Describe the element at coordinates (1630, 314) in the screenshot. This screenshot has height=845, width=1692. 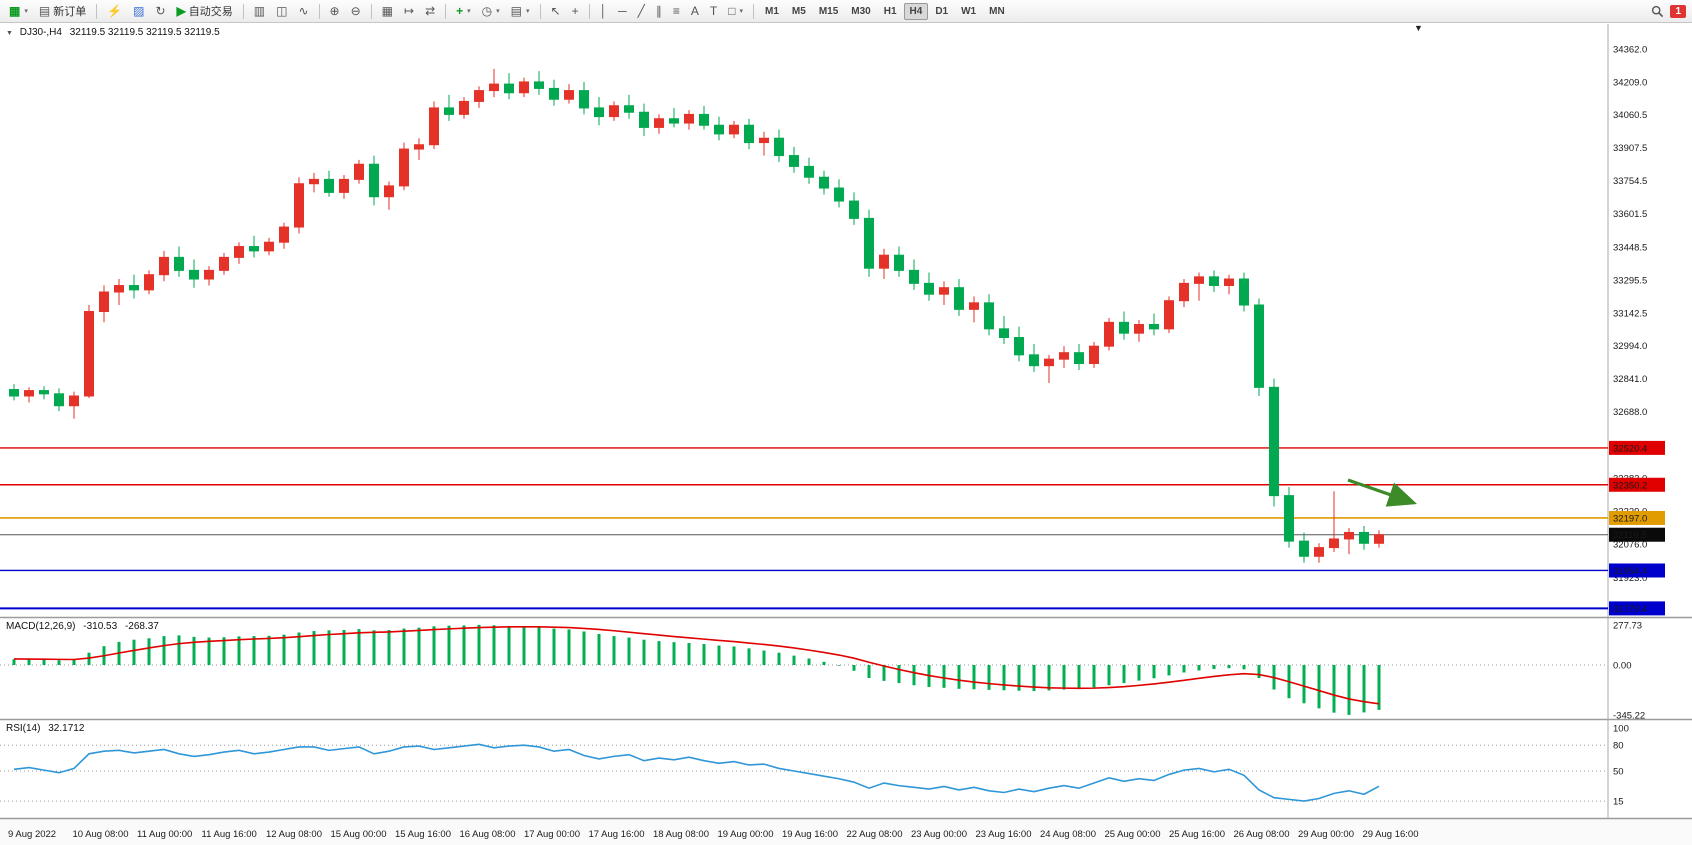
I see `svg-text: 33142.5` at that location.